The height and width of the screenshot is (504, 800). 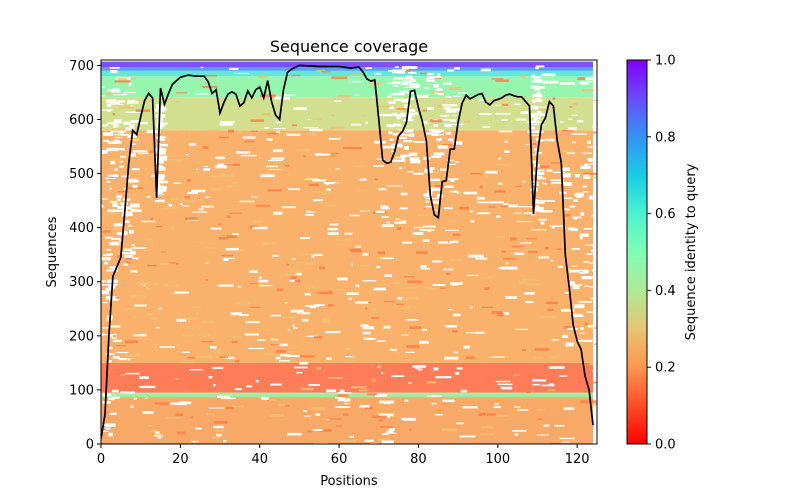 What do you see at coordinates (81, 66) in the screenshot?
I see `y-tick-label: 700` at bounding box center [81, 66].